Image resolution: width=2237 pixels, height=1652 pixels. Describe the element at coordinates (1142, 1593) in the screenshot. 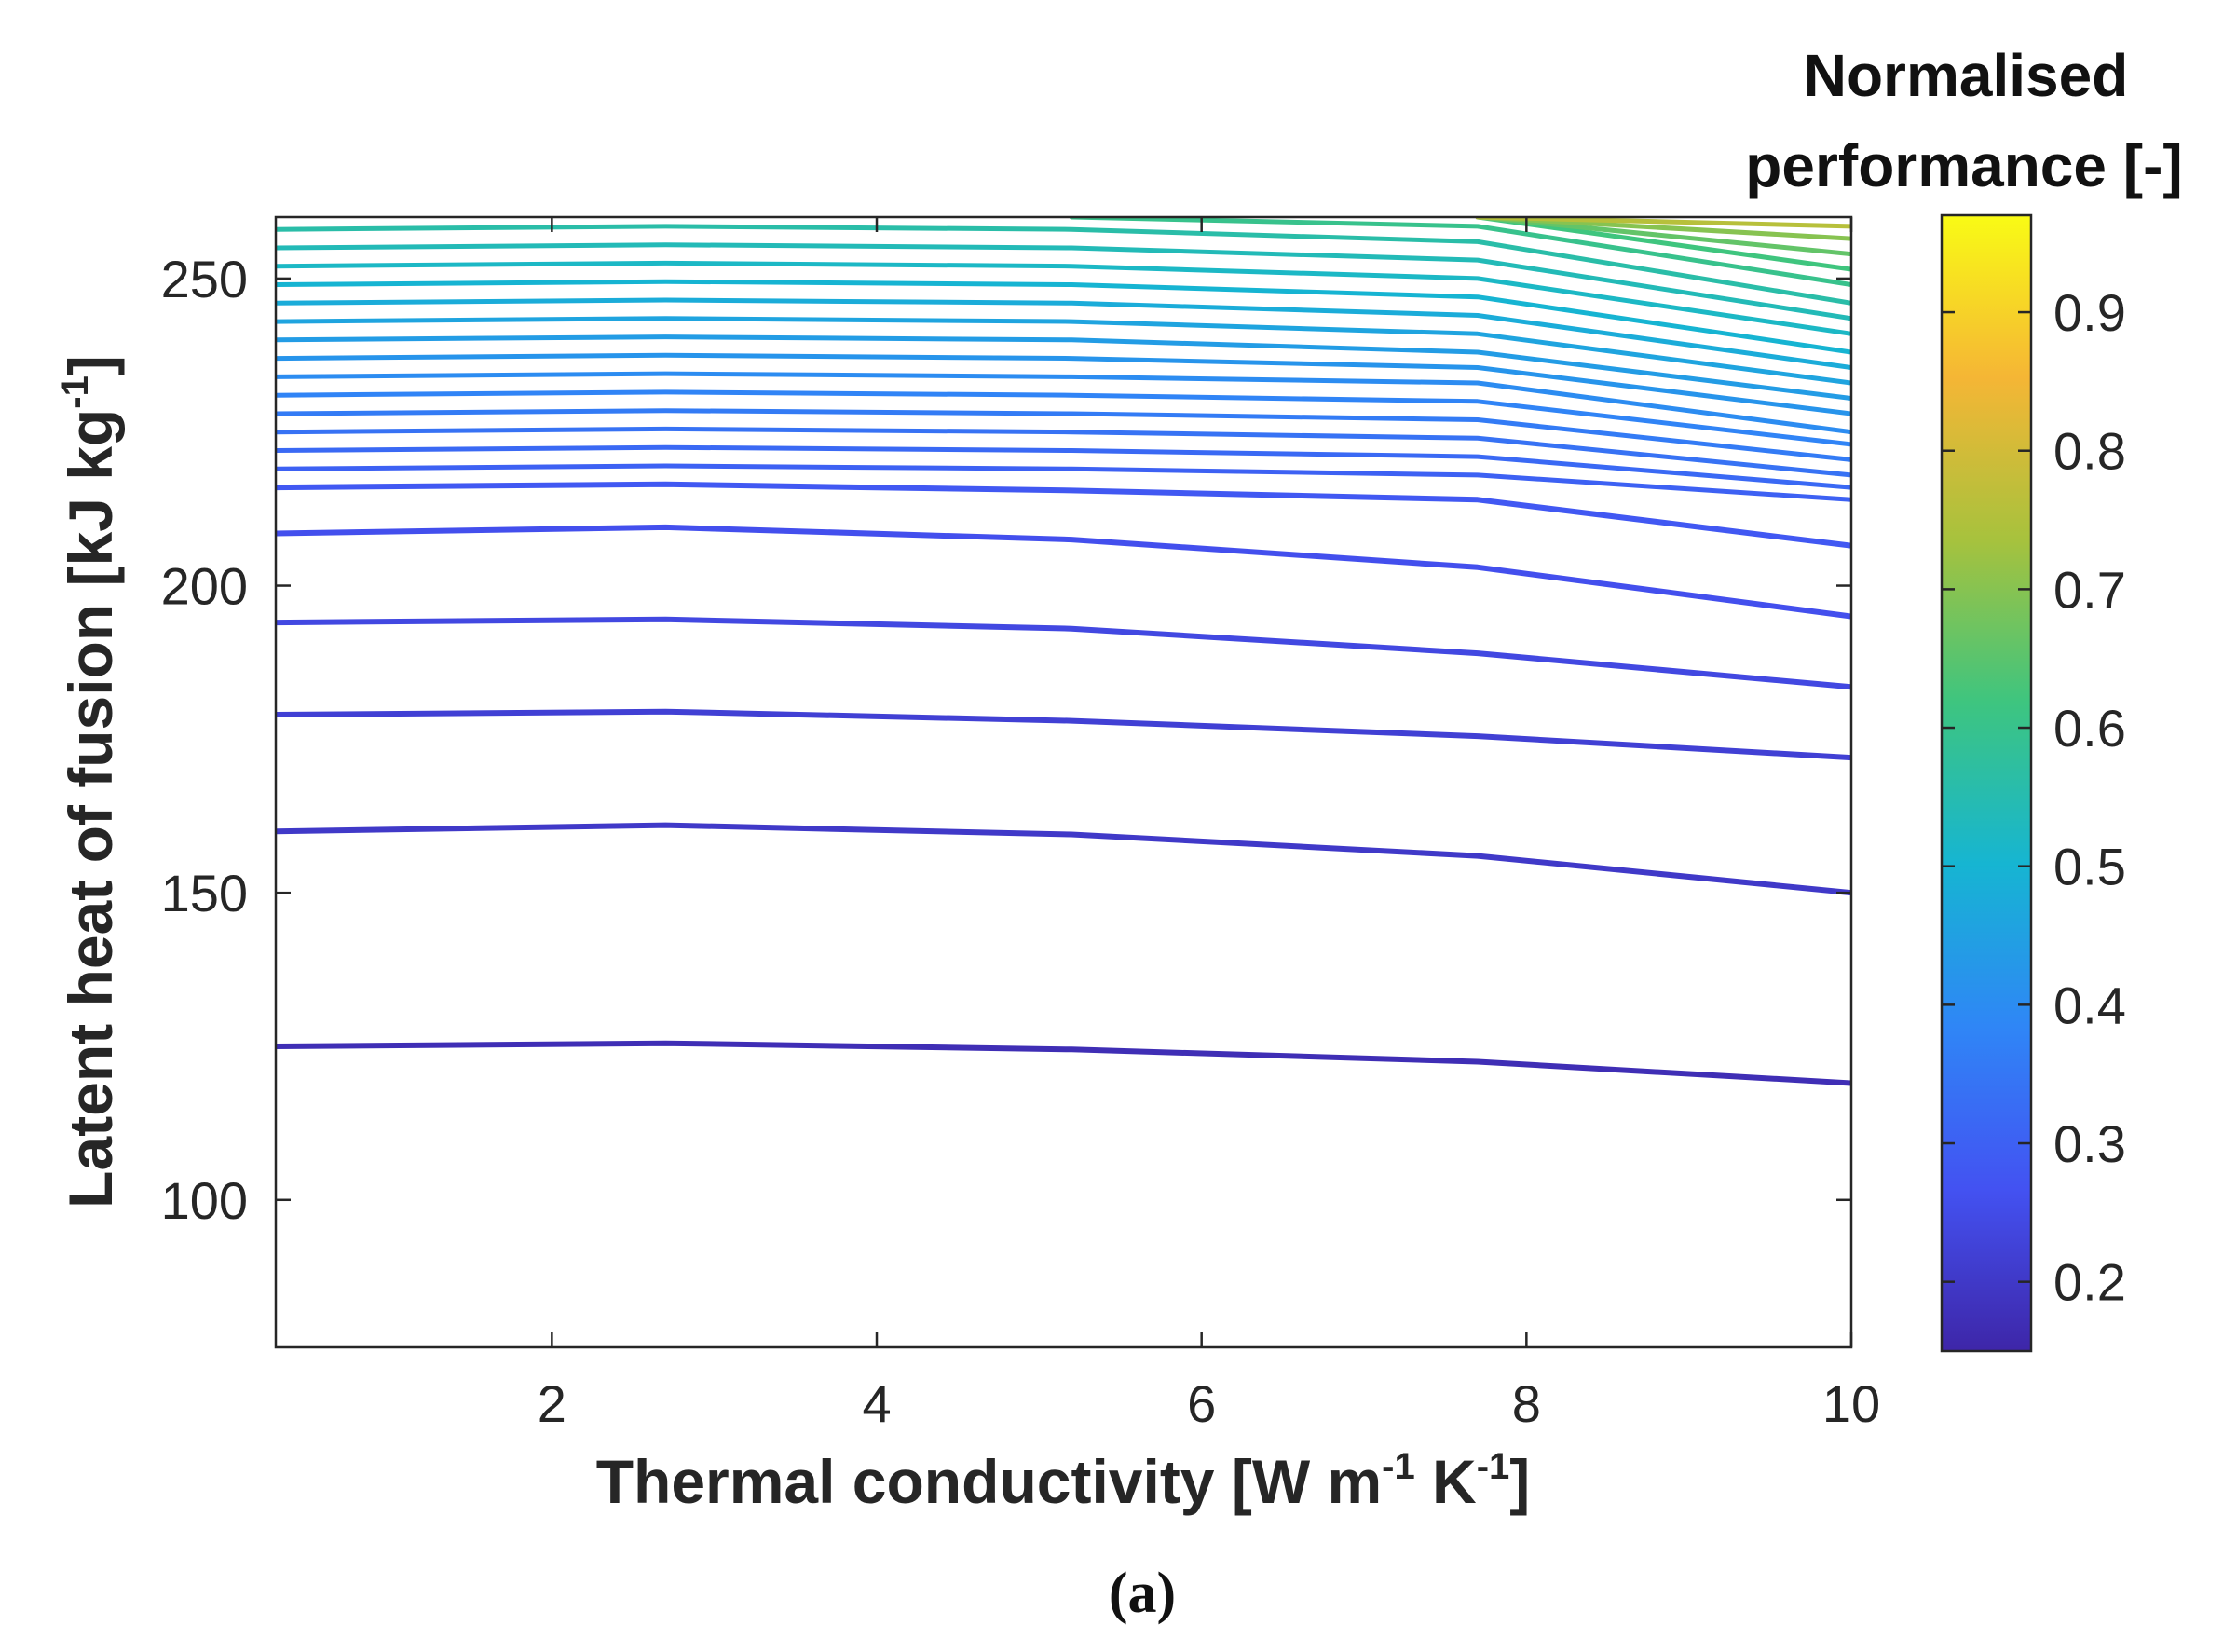

I see `figure-caption: (a)` at that location.